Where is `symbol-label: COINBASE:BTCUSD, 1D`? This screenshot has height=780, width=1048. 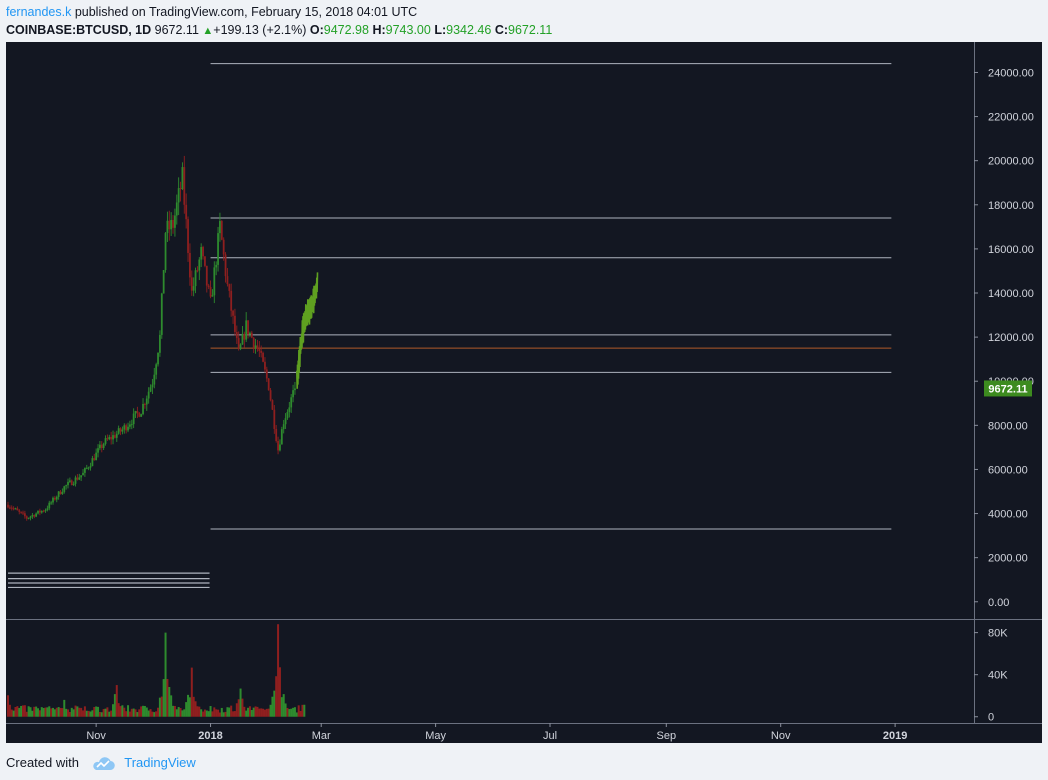 symbol-label: COINBASE:BTCUSD, 1D is located at coordinates (79, 30).